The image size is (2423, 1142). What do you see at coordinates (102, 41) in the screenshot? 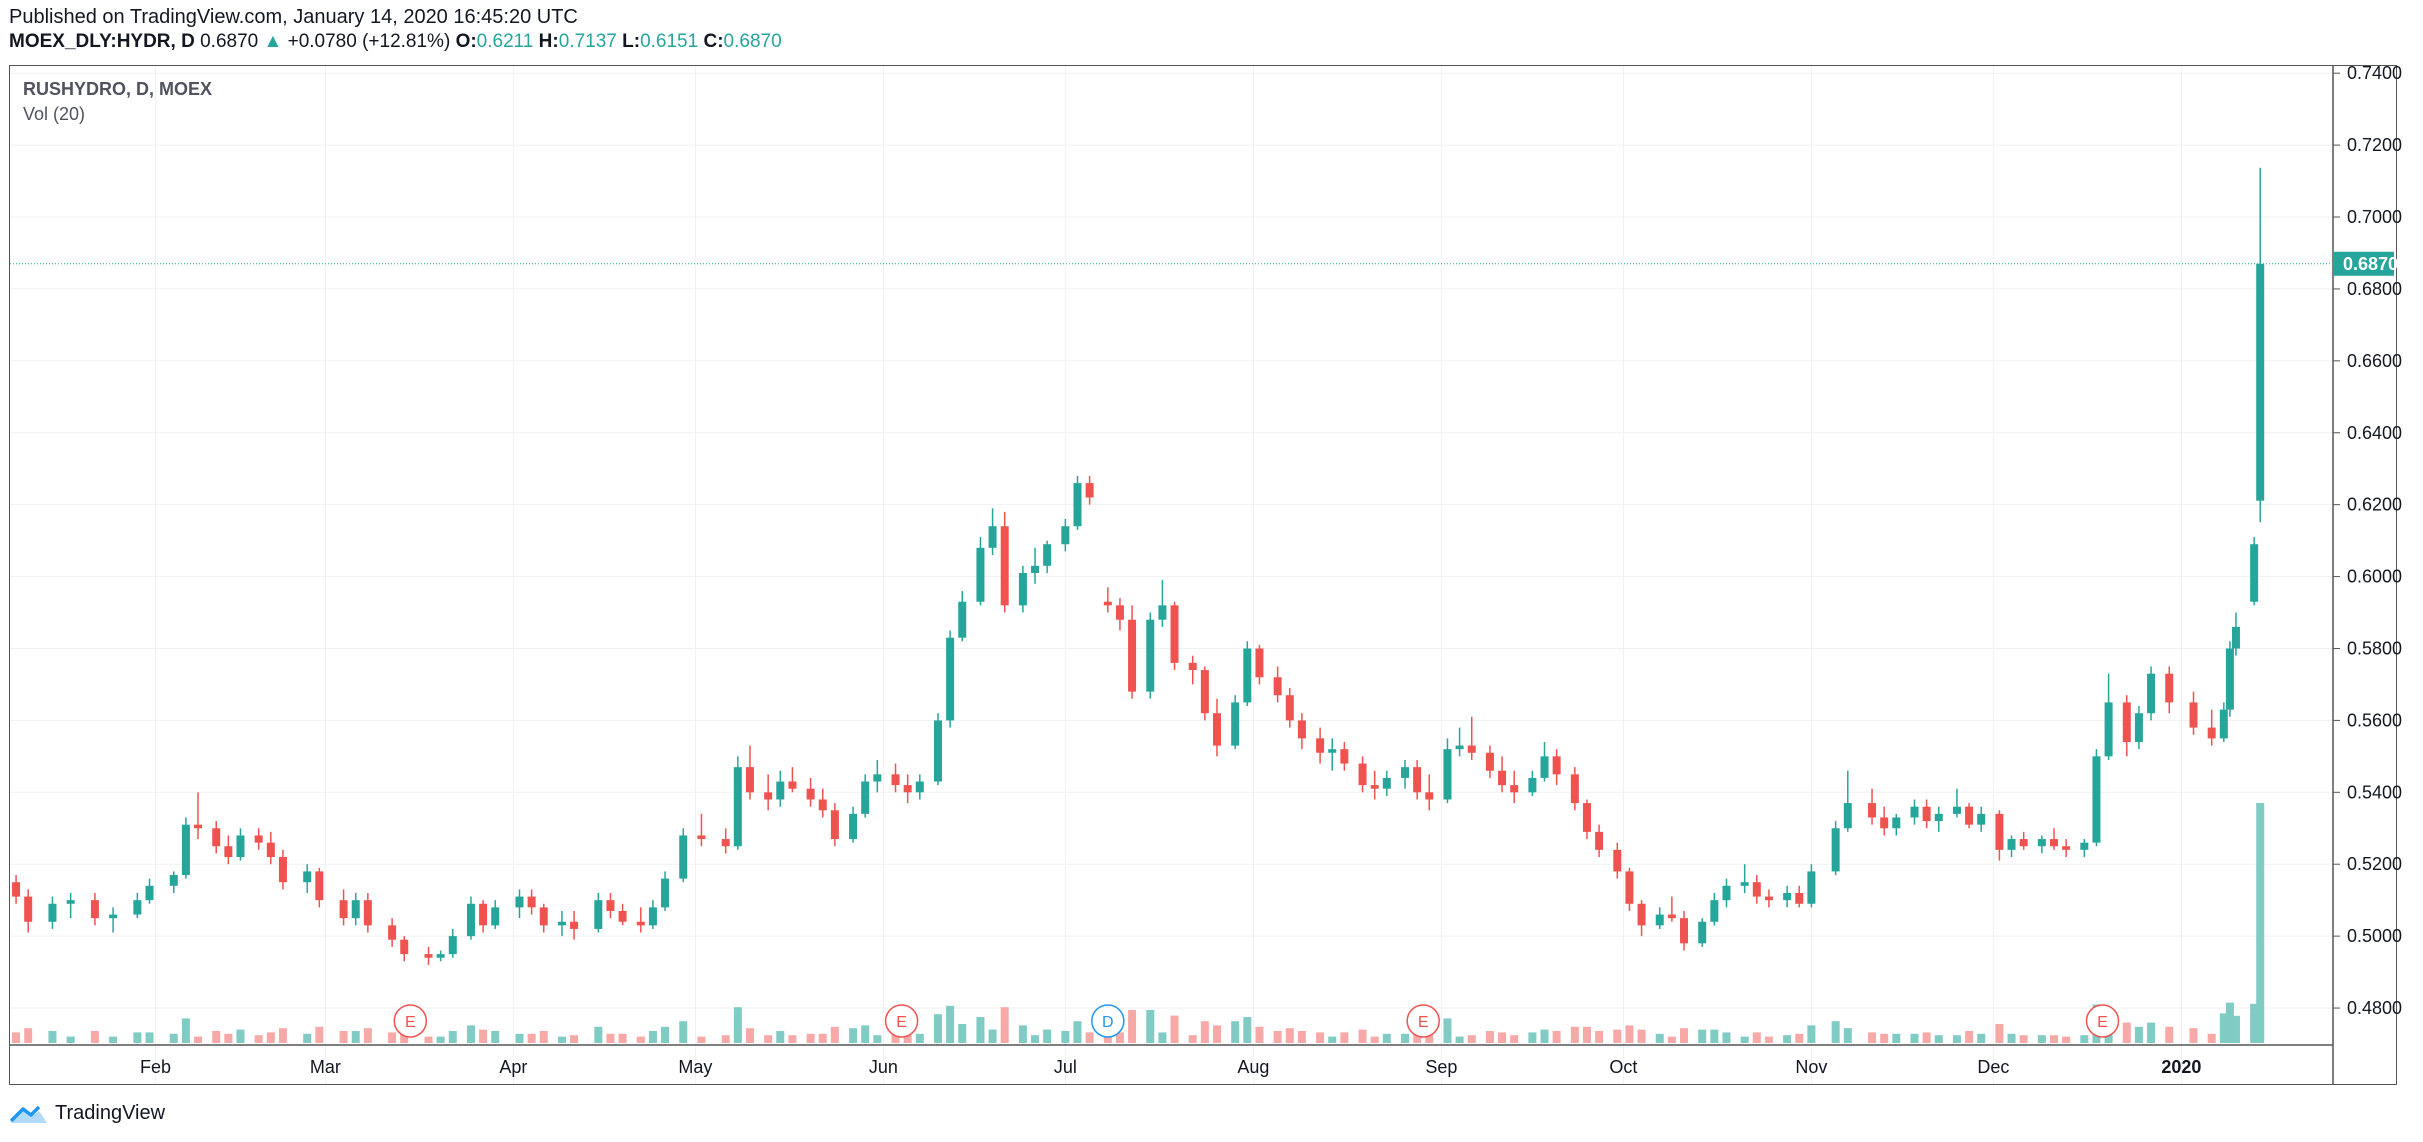
I see `symbol-label: MOEX_DLY:HYDR, D` at bounding box center [102, 41].